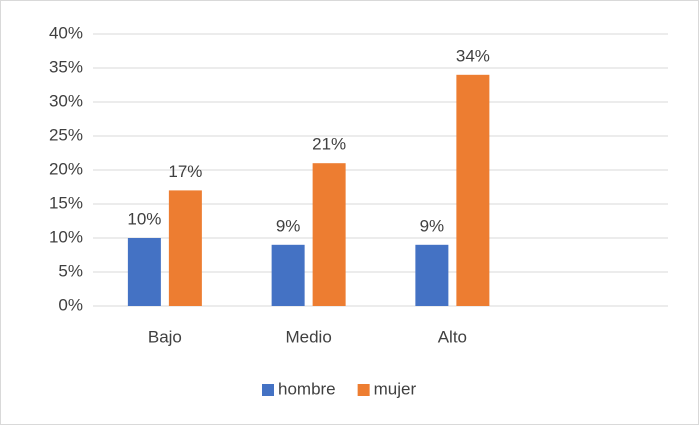 The image size is (699, 425). Describe the element at coordinates (66, 32) in the screenshot. I see `y-tick-label: 40%` at that location.